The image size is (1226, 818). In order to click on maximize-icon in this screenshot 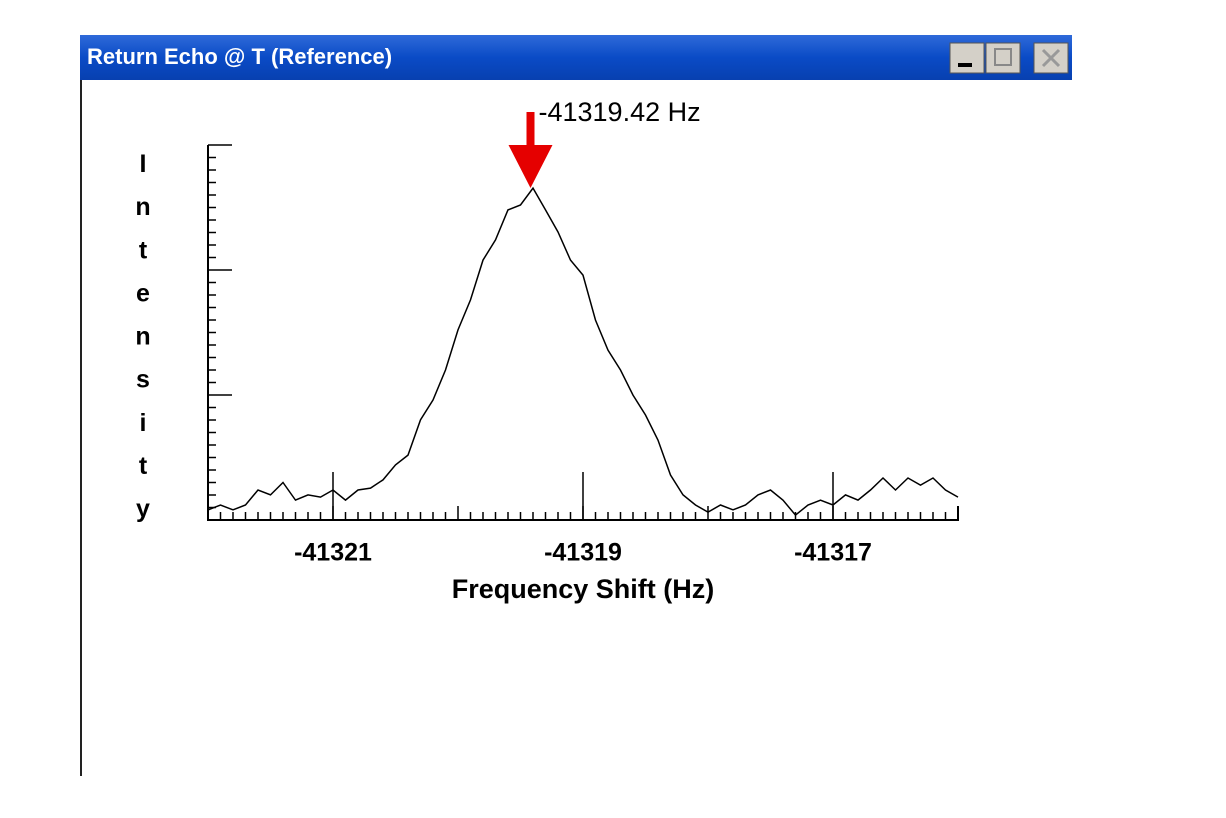, I will do `click(1003, 57)`.